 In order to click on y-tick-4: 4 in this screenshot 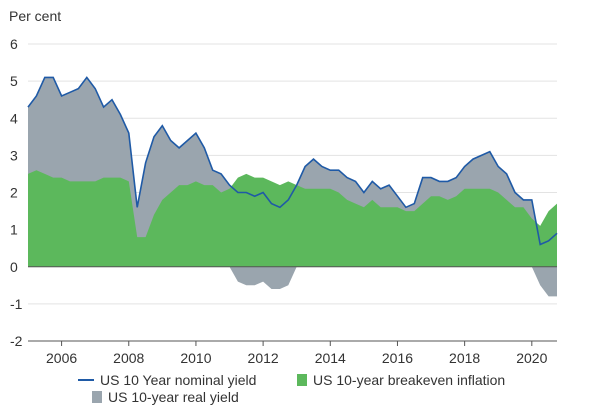, I will do `click(14, 118)`.